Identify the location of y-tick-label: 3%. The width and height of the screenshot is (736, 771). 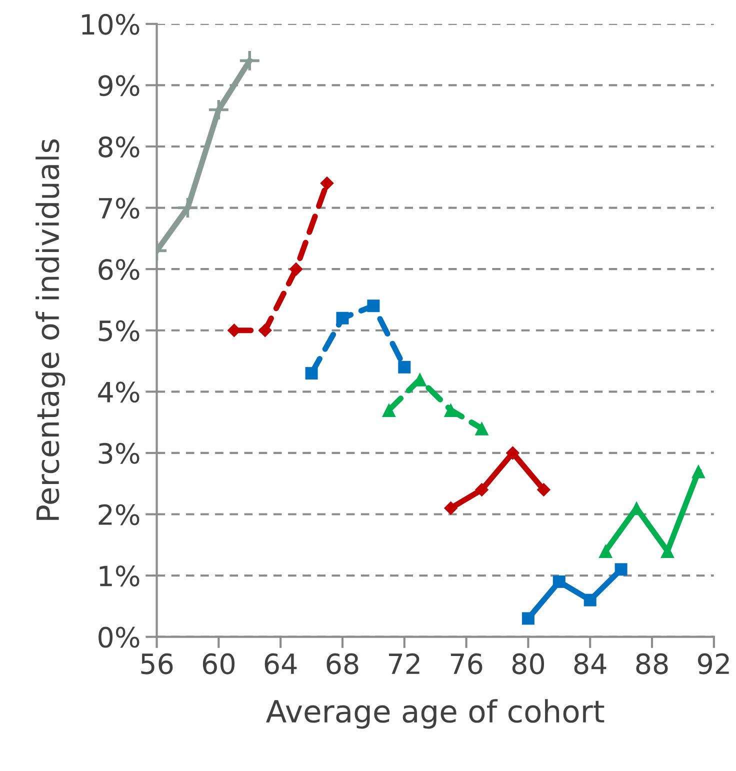
(119, 453).